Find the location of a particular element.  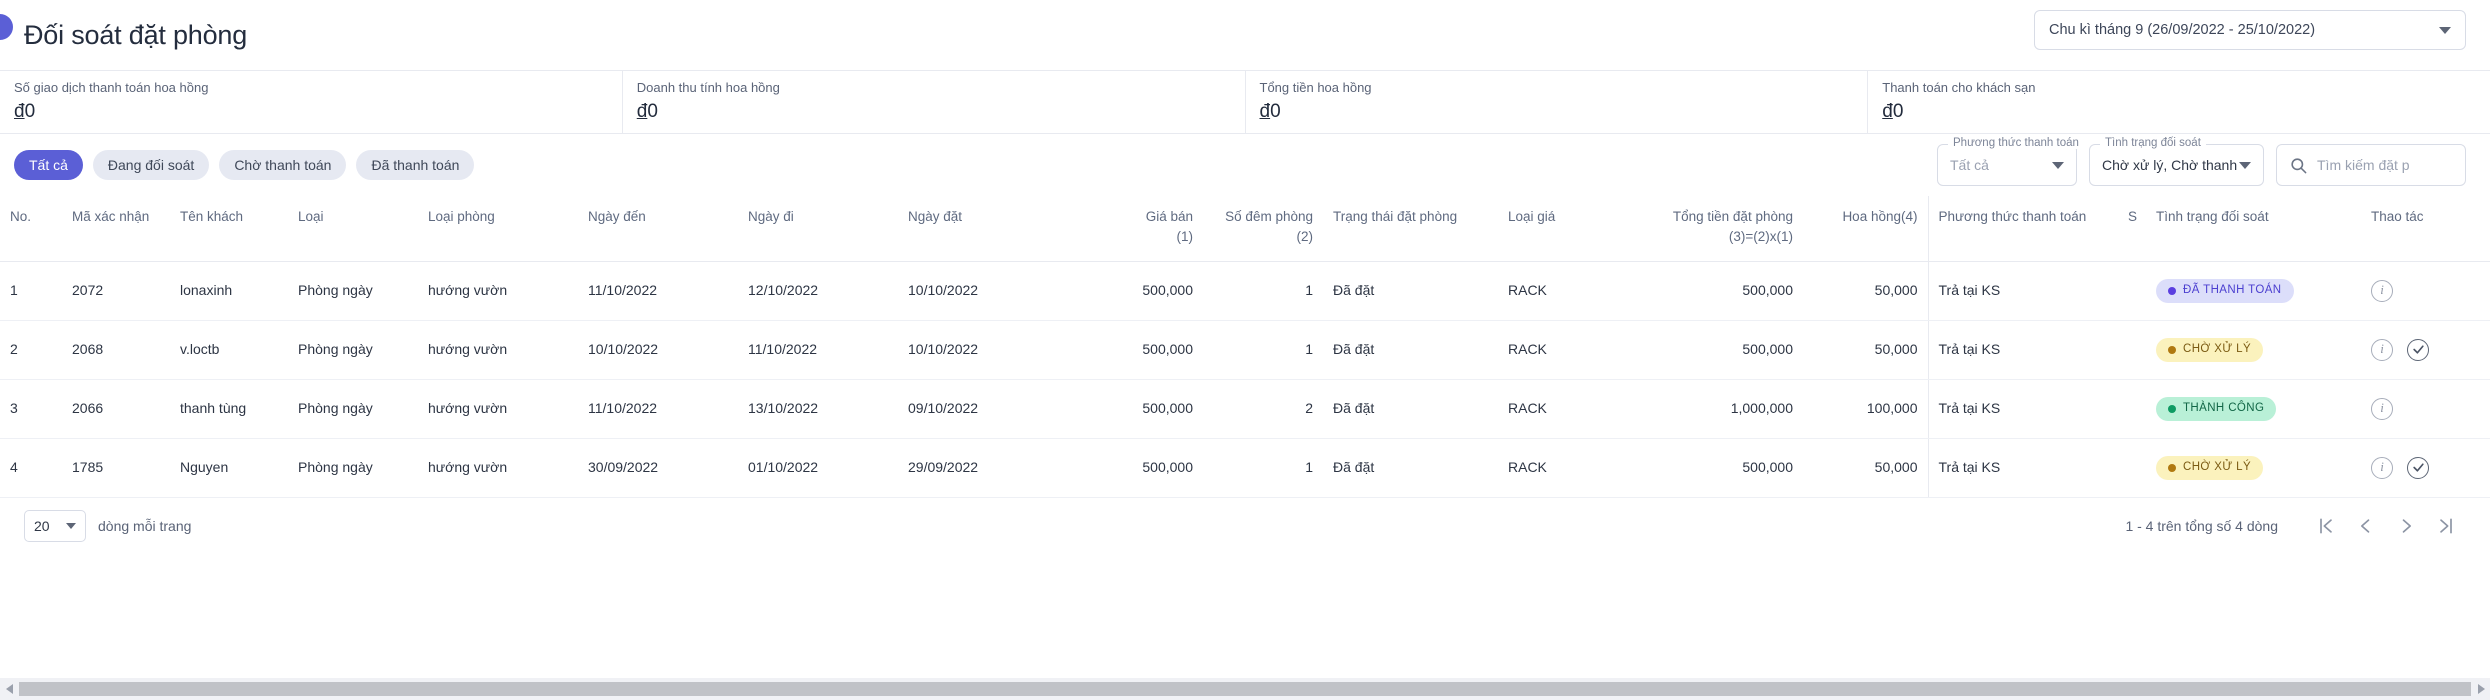

back-circle-icon is located at coordinates (6, 27).